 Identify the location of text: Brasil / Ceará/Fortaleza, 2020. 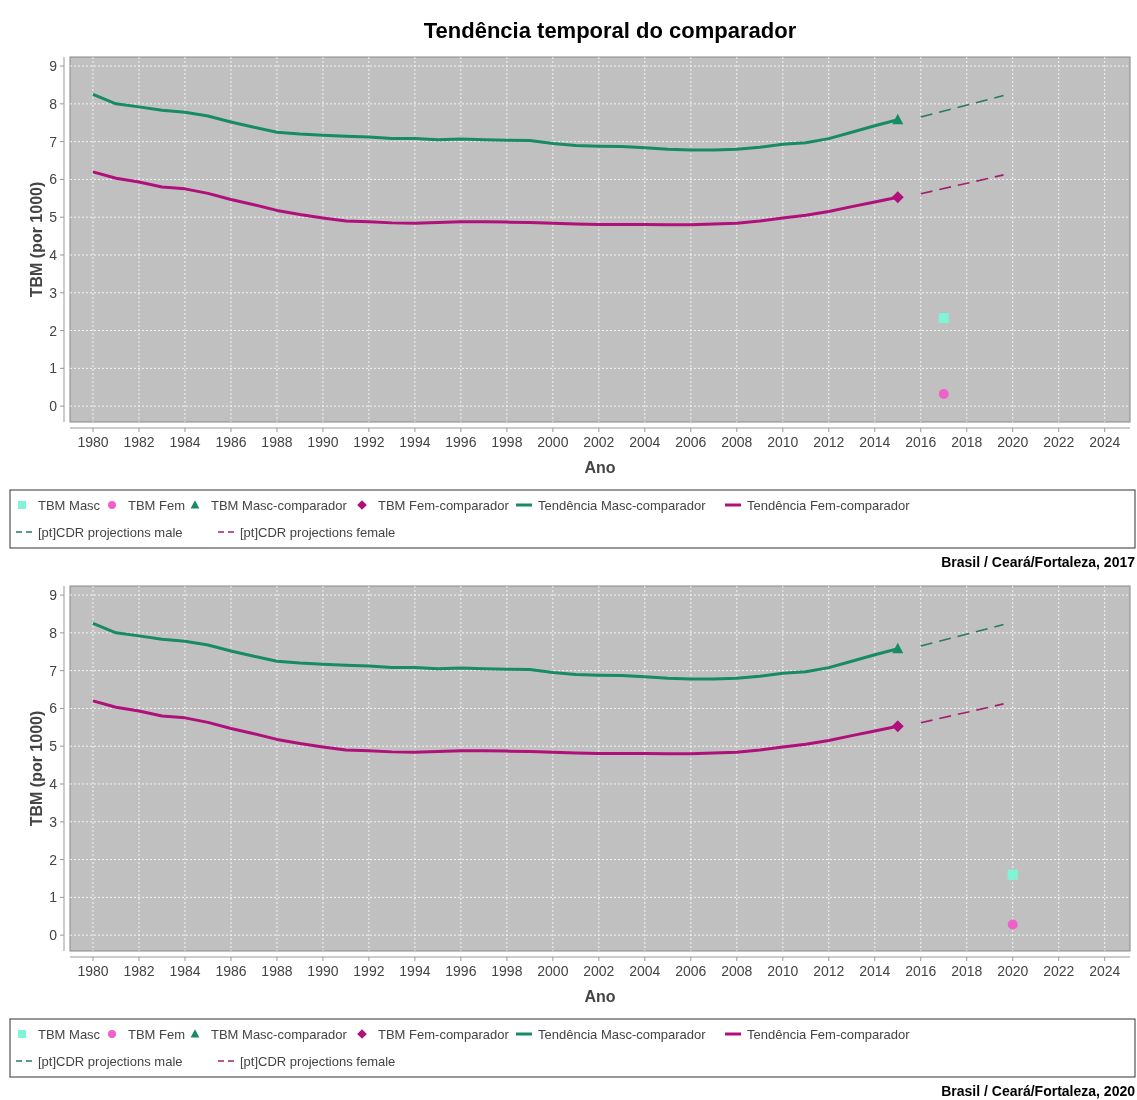
(1038, 1091).